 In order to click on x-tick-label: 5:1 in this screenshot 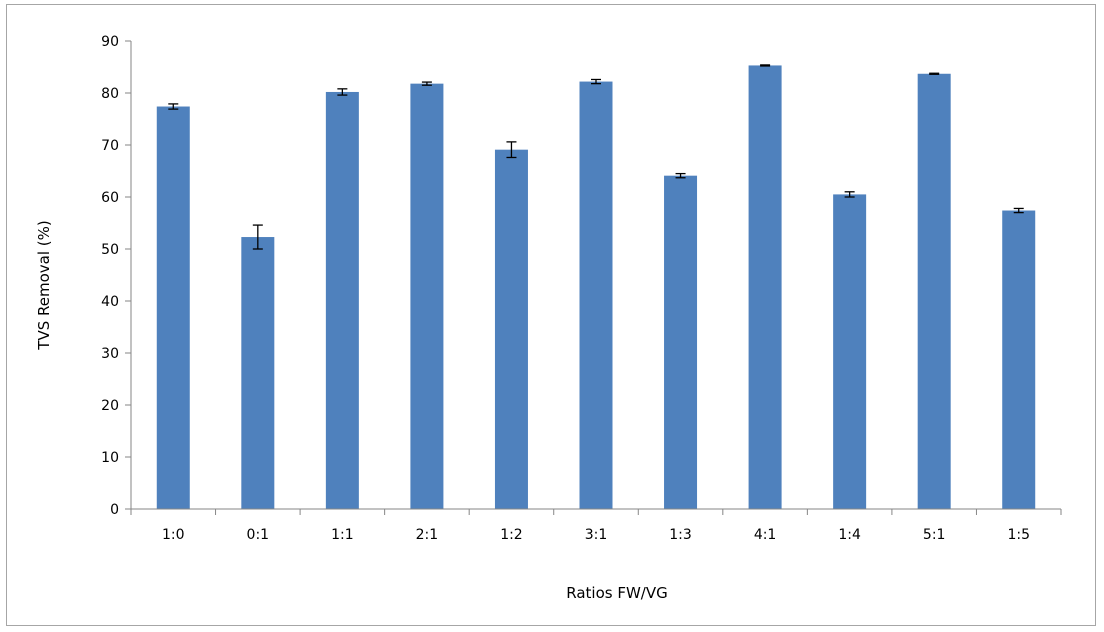, I will do `click(934, 535)`.